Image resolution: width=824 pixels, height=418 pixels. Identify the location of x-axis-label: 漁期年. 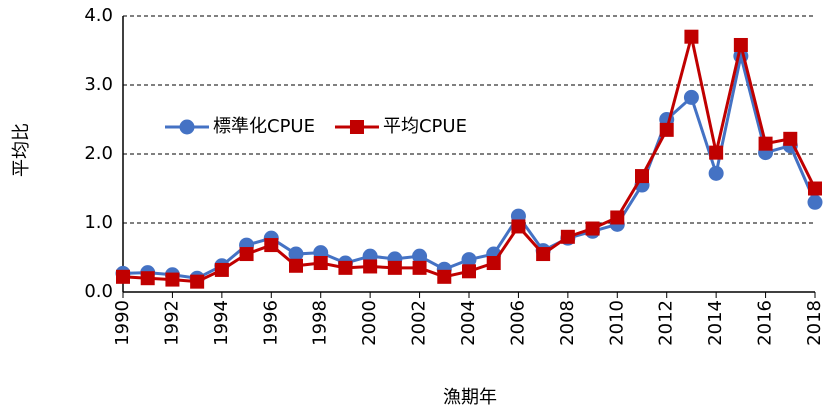
(470, 397).